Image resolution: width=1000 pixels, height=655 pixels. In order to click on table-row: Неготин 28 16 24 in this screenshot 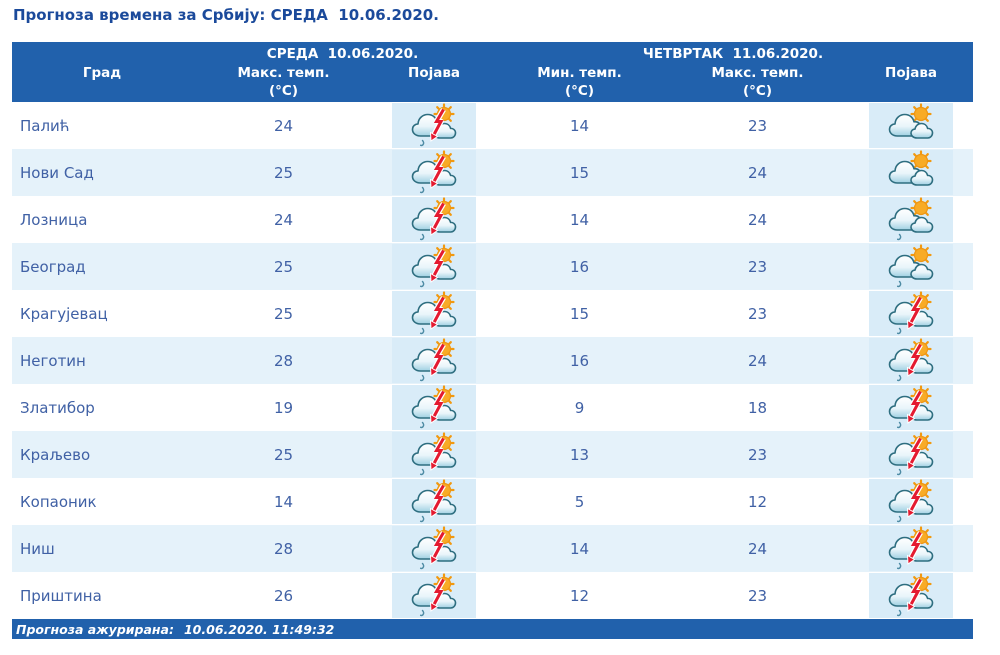, I will do `click(492, 360)`.